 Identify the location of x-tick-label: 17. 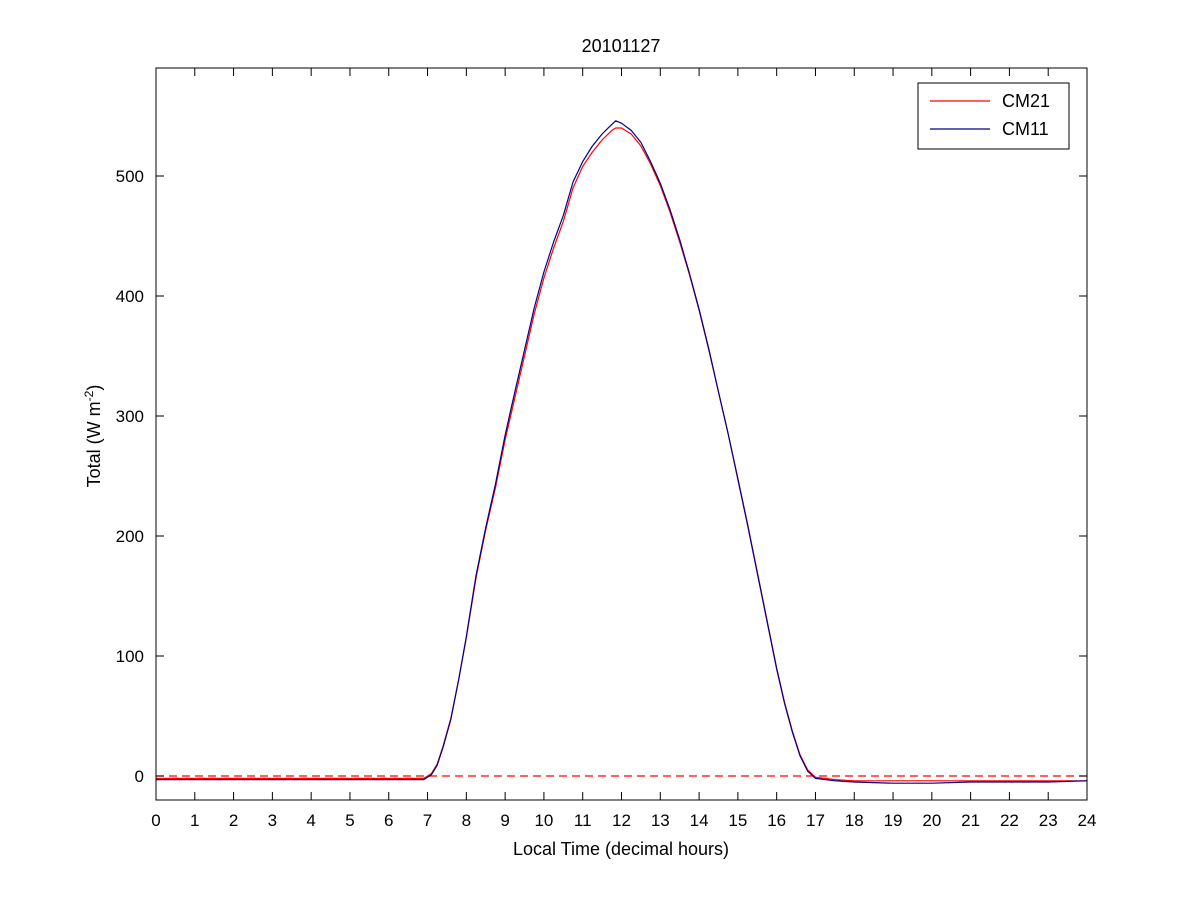
(815, 820).